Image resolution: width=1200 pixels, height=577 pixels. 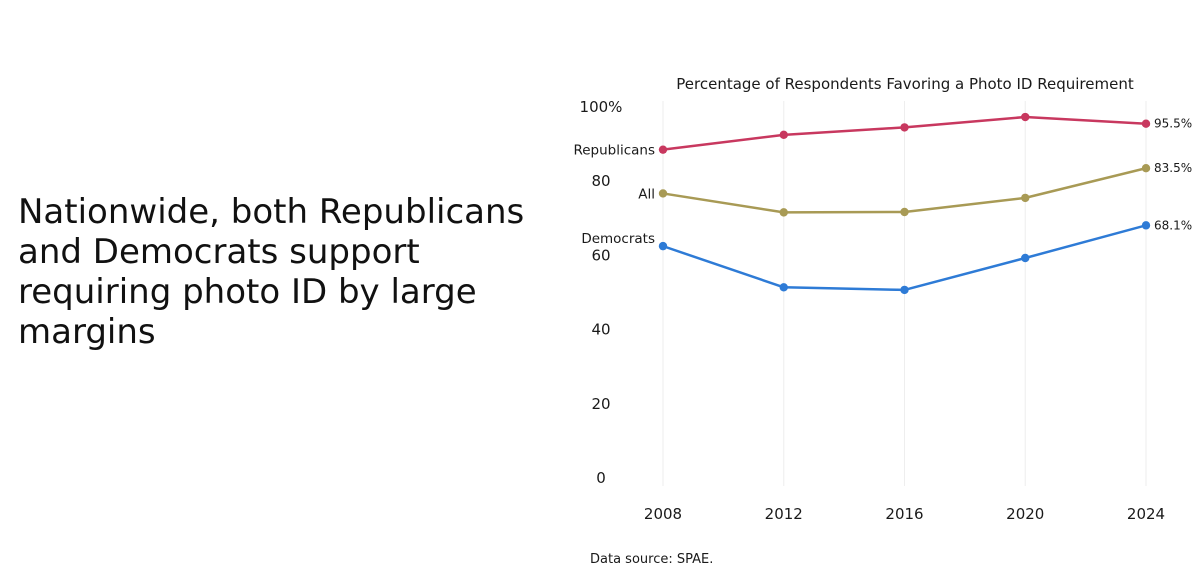 What do you see at coordinates (783, 212) in the screenshot?
I see `data-point-all-2012` at bounding box center [783, 212].